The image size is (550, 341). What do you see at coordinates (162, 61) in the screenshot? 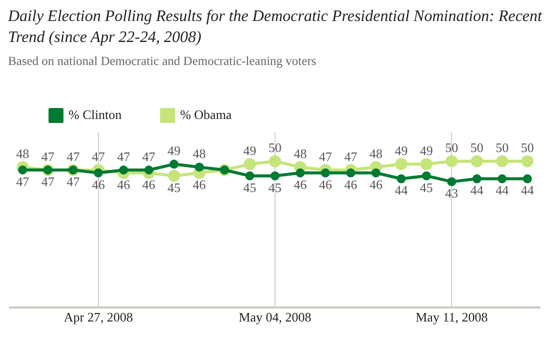
I see `chart-subtitle: Based on national Democratic and Democratic-leaning voters` at bounding box center [162, 61].